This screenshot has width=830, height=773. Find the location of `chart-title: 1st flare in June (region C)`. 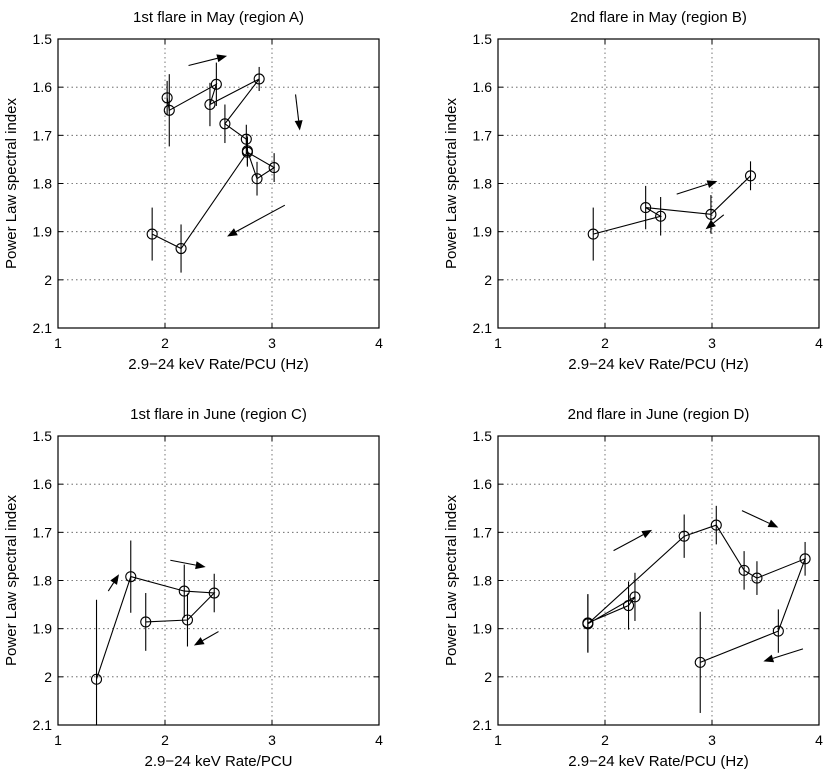

chart-title: 1st flare in June (region C) is located at coordinates (218, 414).